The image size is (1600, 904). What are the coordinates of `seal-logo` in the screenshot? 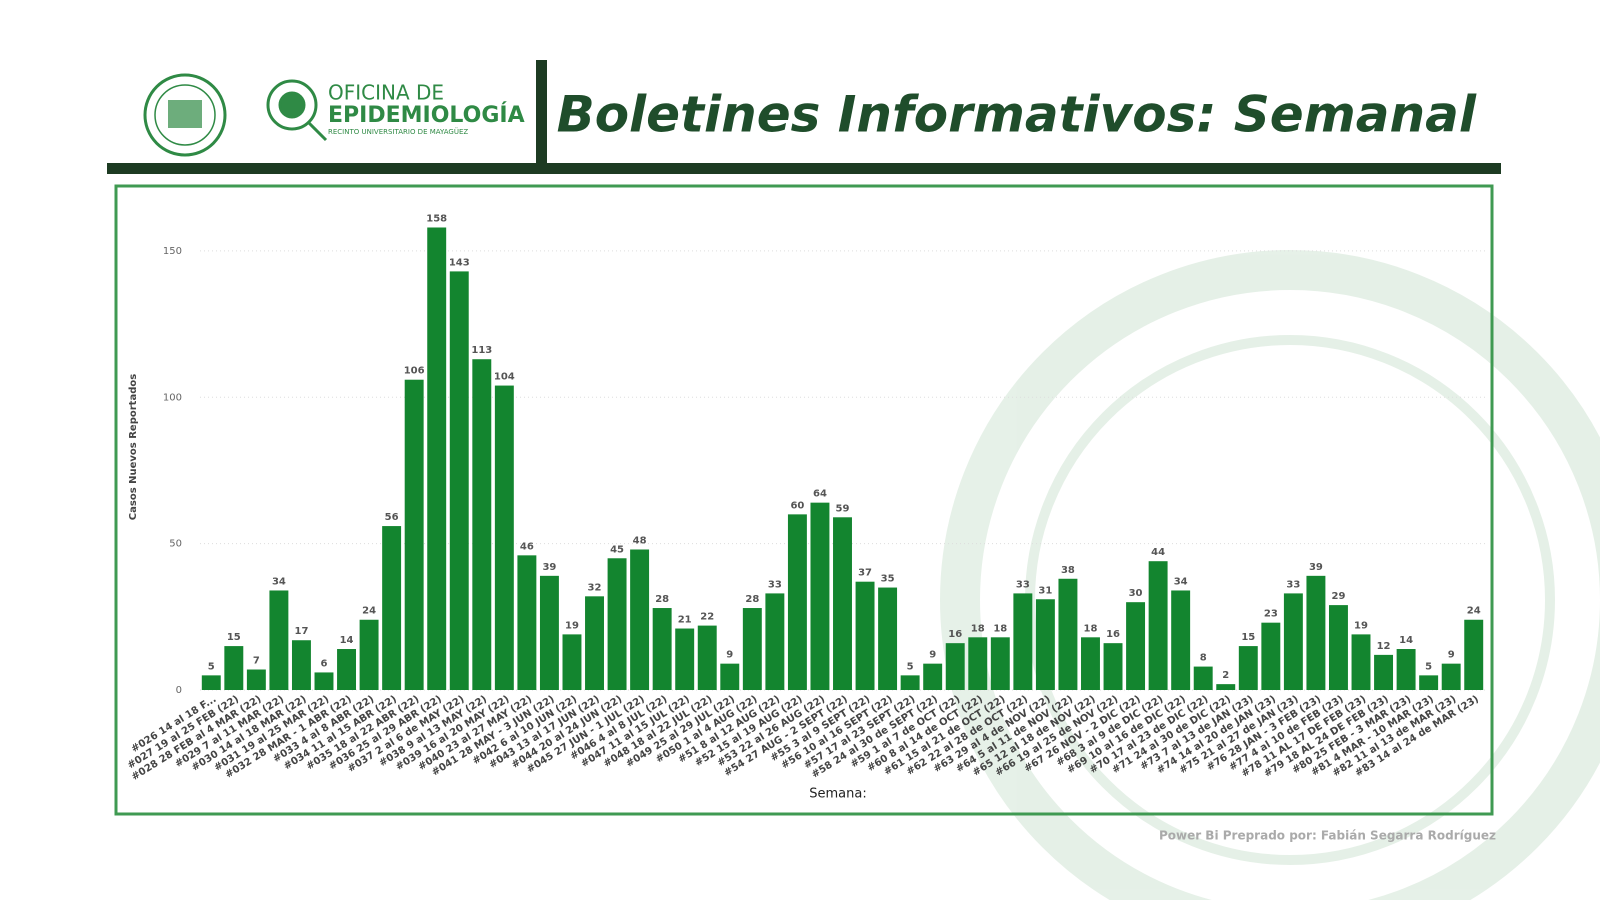 It's located at (185, 115).